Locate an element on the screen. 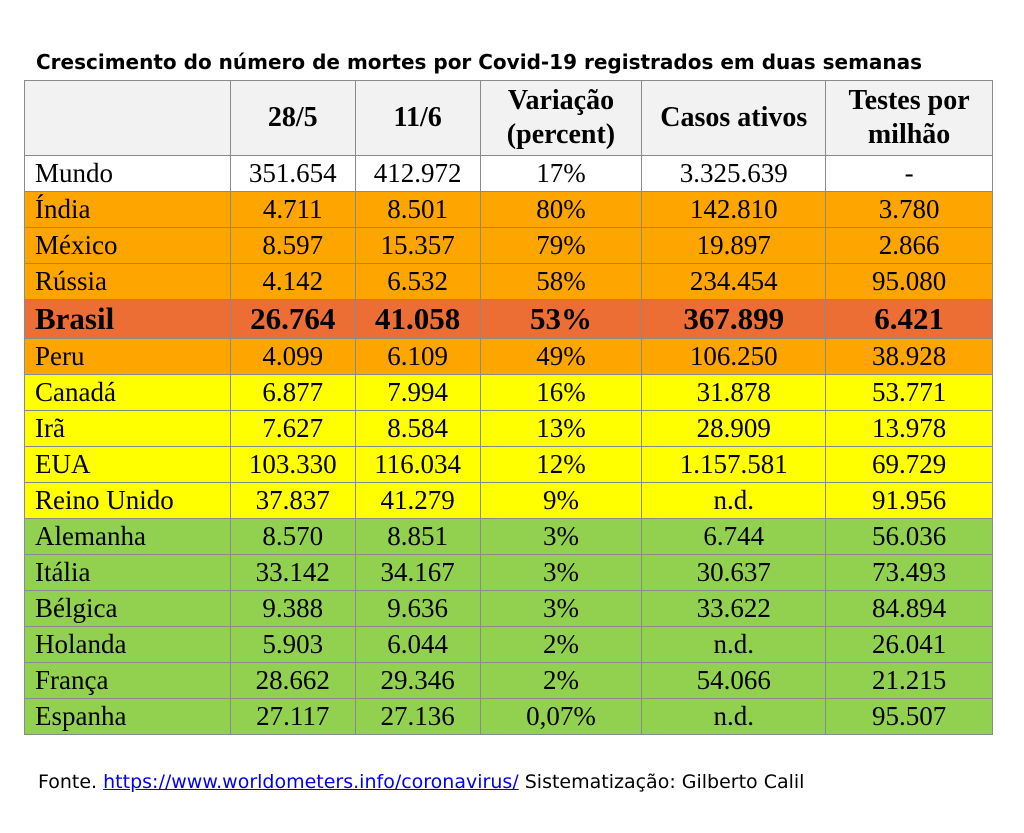  cell-active-cases: 142.810 is located at coordinates (734, 209).